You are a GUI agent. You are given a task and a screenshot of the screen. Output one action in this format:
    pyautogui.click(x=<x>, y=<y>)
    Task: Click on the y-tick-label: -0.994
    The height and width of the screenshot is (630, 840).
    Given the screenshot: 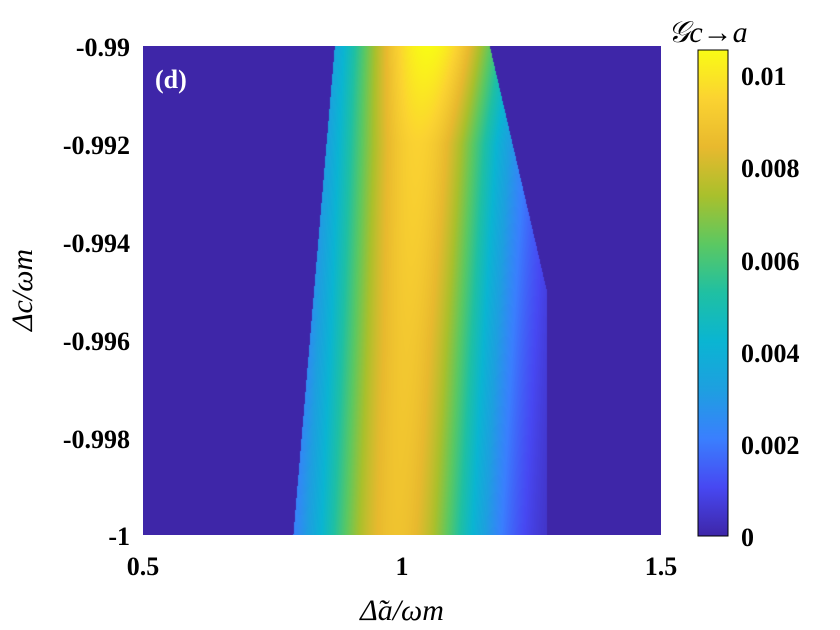 What is the action you would take?
    pyautogui.click(x=96, y=243)
    